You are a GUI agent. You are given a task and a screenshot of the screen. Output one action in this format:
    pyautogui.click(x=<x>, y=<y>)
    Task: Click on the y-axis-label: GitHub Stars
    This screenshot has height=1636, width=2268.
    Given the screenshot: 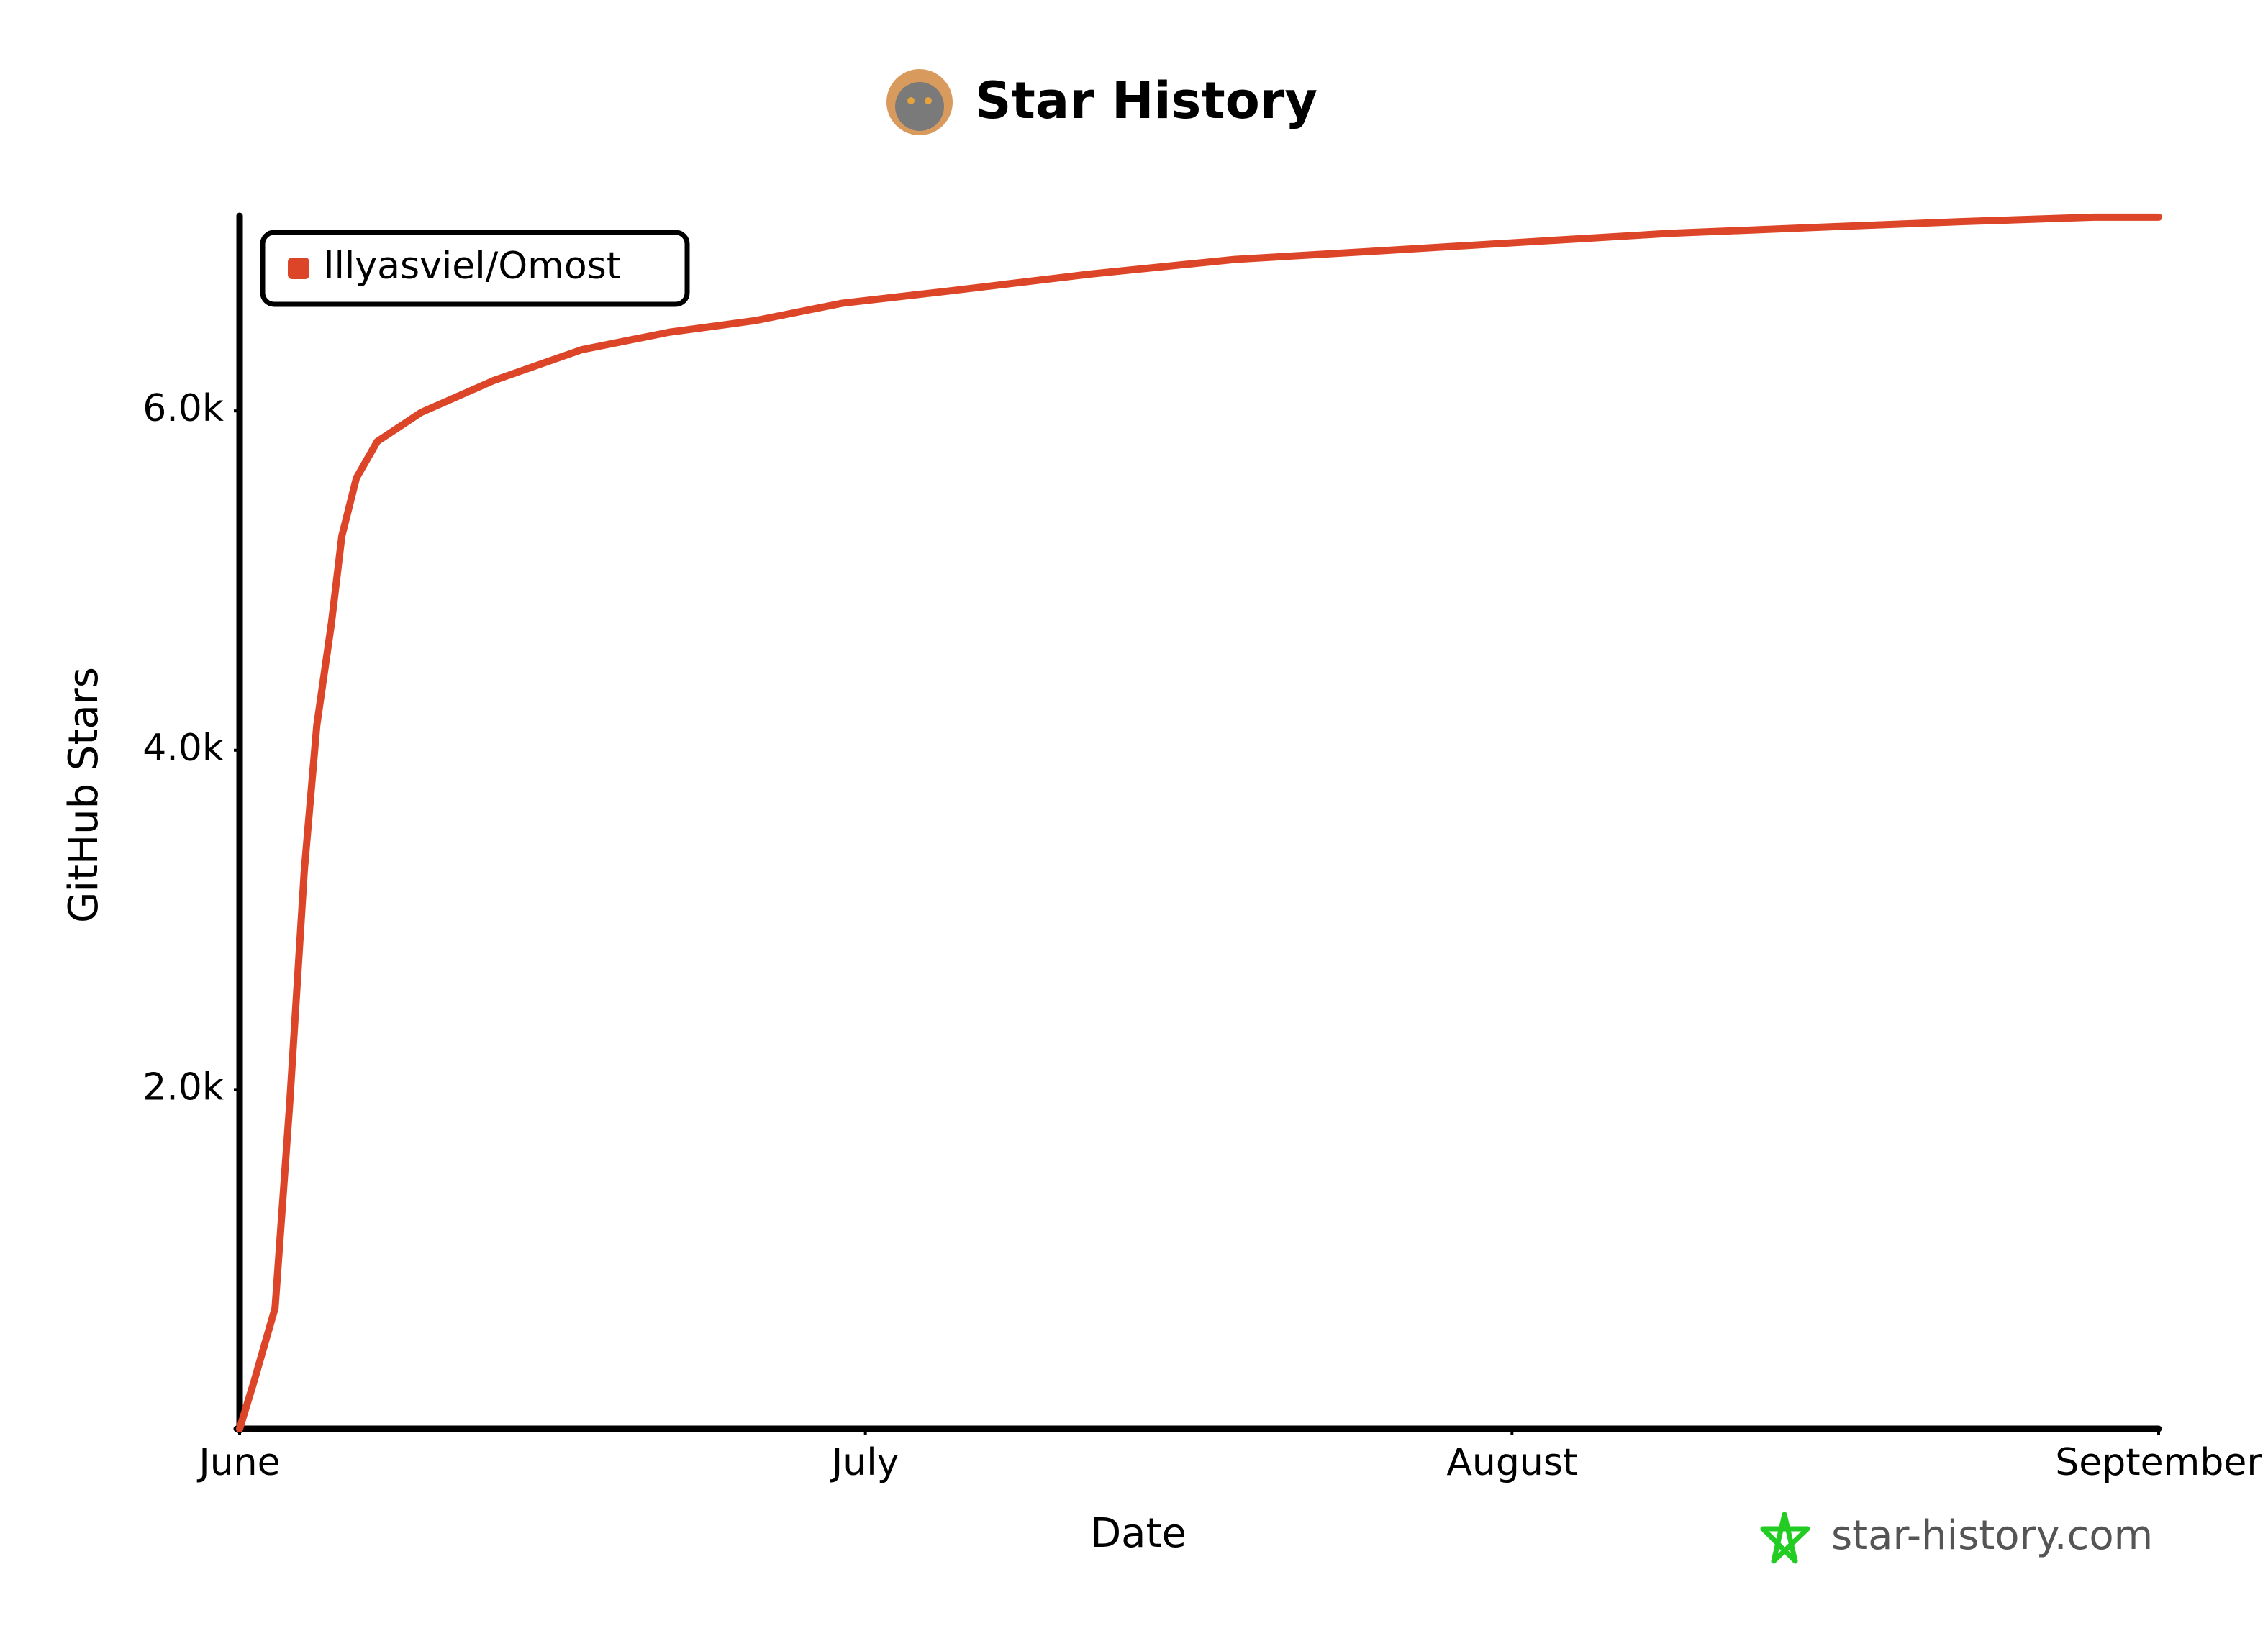 What is the action you would take?
    pyautogui.click(x=83, y=795)
    